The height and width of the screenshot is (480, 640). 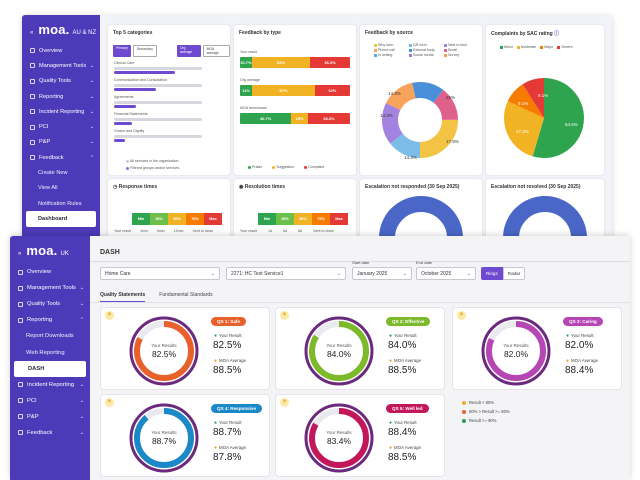 What do you see at coordinates (230, 361) in the screenshot?
I see `moa-average-label: ● MOA Average` at bounding box center [230, 361].